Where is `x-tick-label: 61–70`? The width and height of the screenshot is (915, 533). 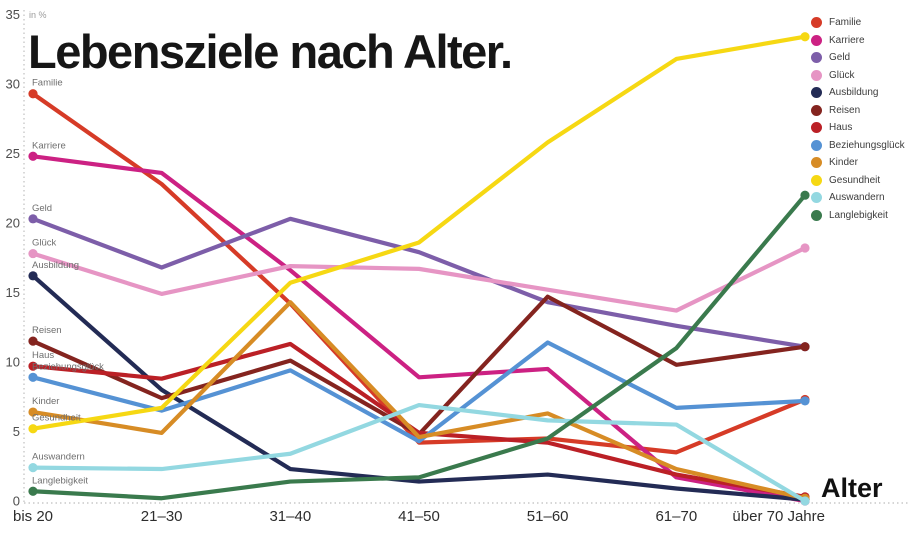
x-tick-label: 61–70 is located at coordinates (676, 516).